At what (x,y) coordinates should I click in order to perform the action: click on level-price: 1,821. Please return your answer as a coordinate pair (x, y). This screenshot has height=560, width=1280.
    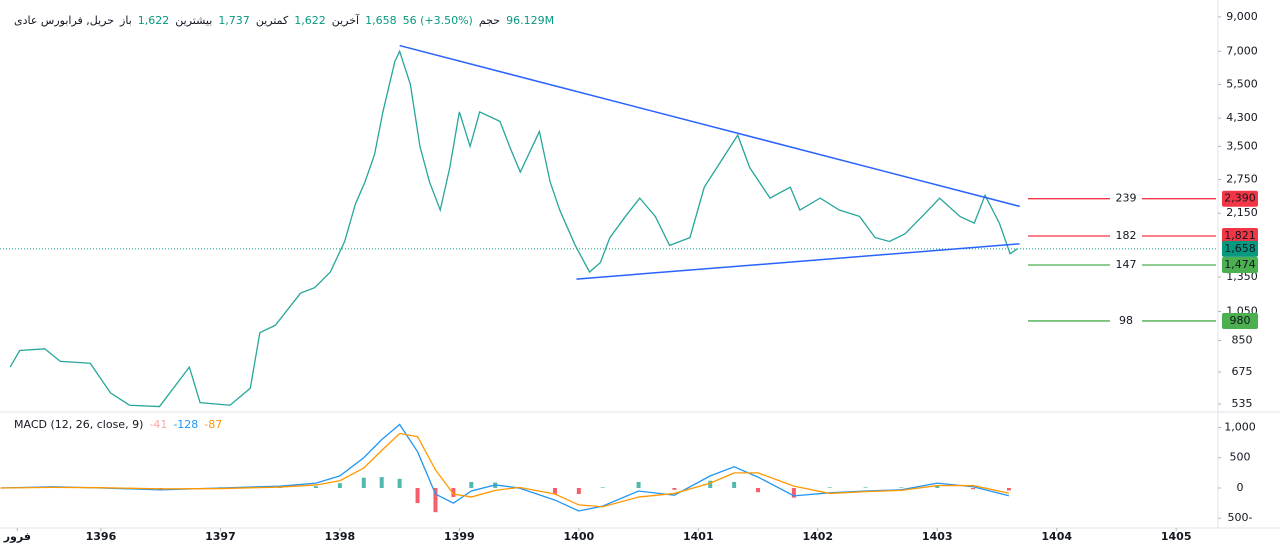
    Looking at the image, I should click on (1240, 235).